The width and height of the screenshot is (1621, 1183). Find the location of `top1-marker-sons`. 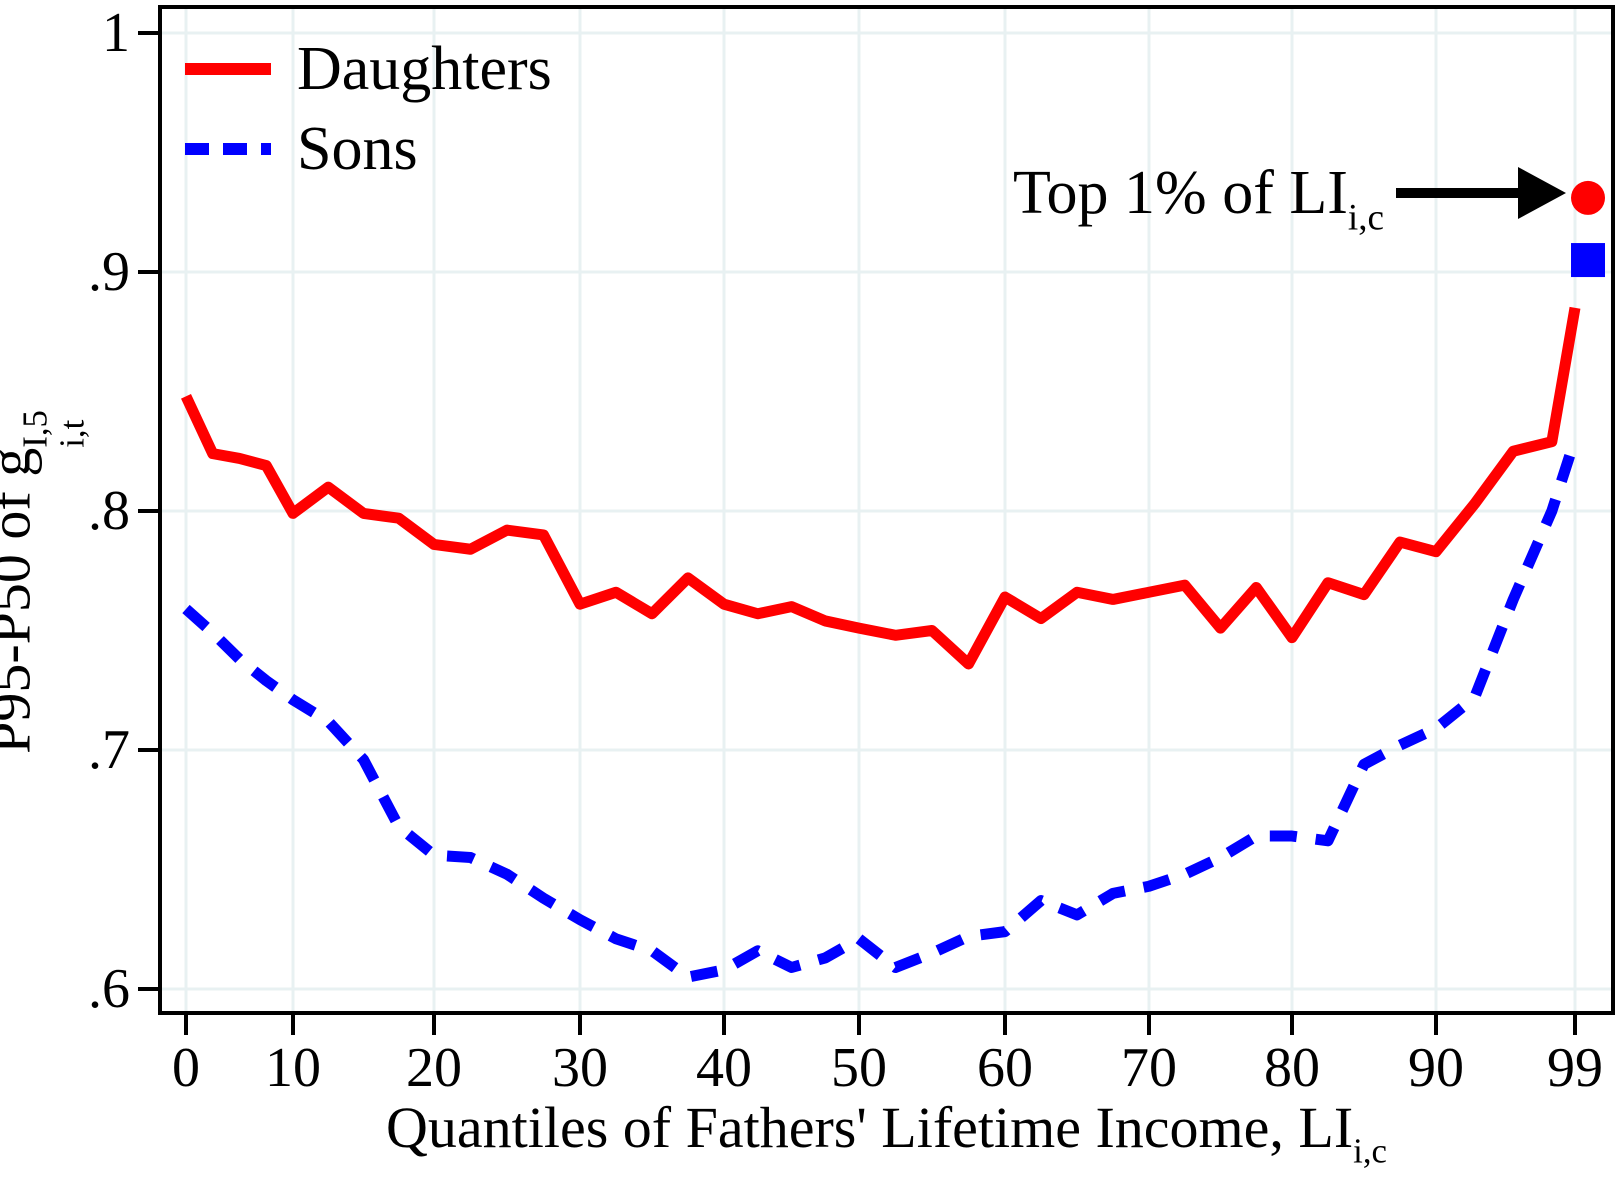

top1-marker-sons is located at coordinates (1588, 260).